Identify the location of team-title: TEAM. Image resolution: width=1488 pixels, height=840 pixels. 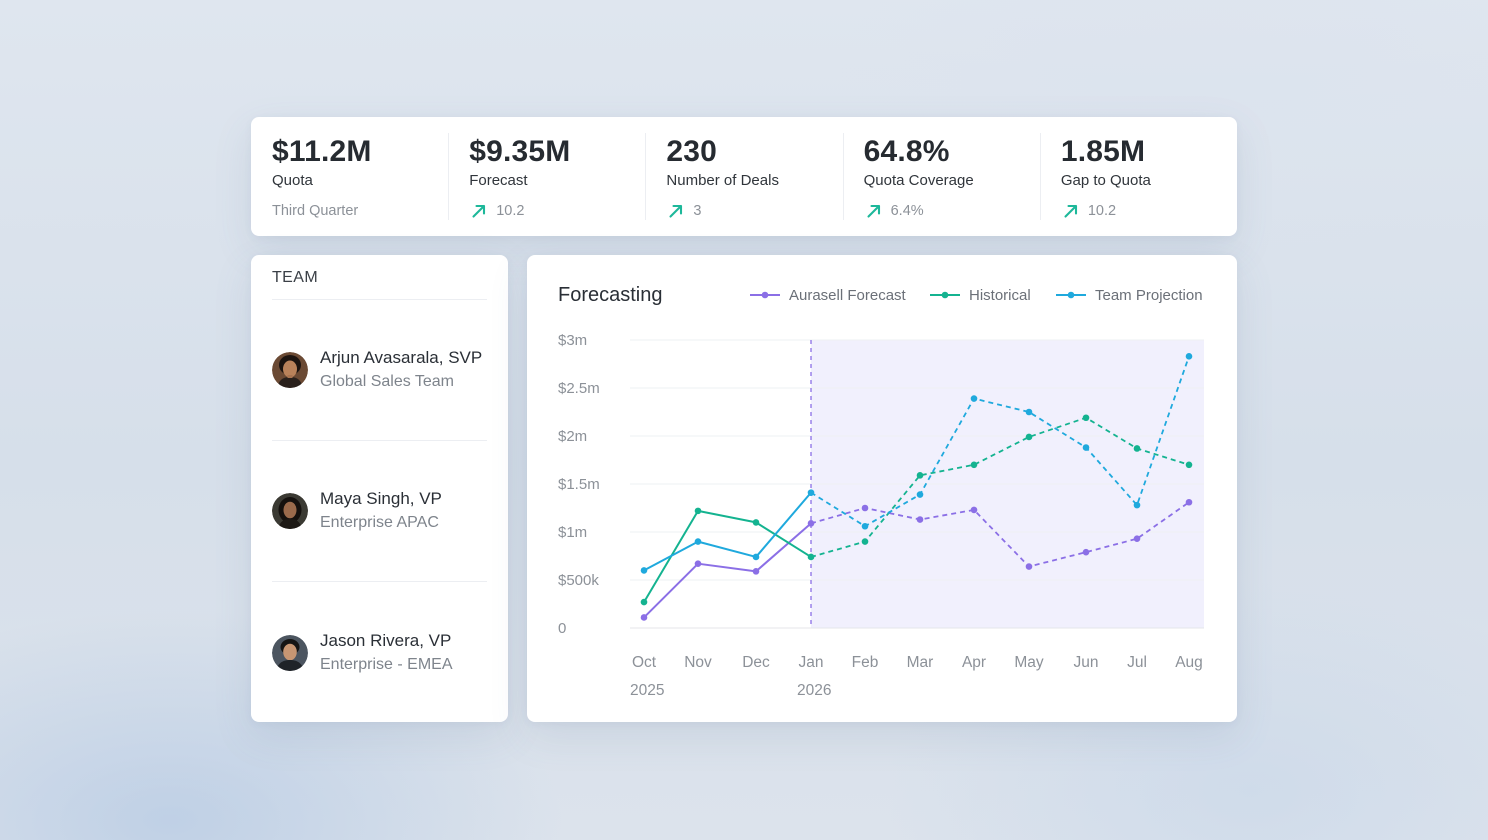
(379, 277).